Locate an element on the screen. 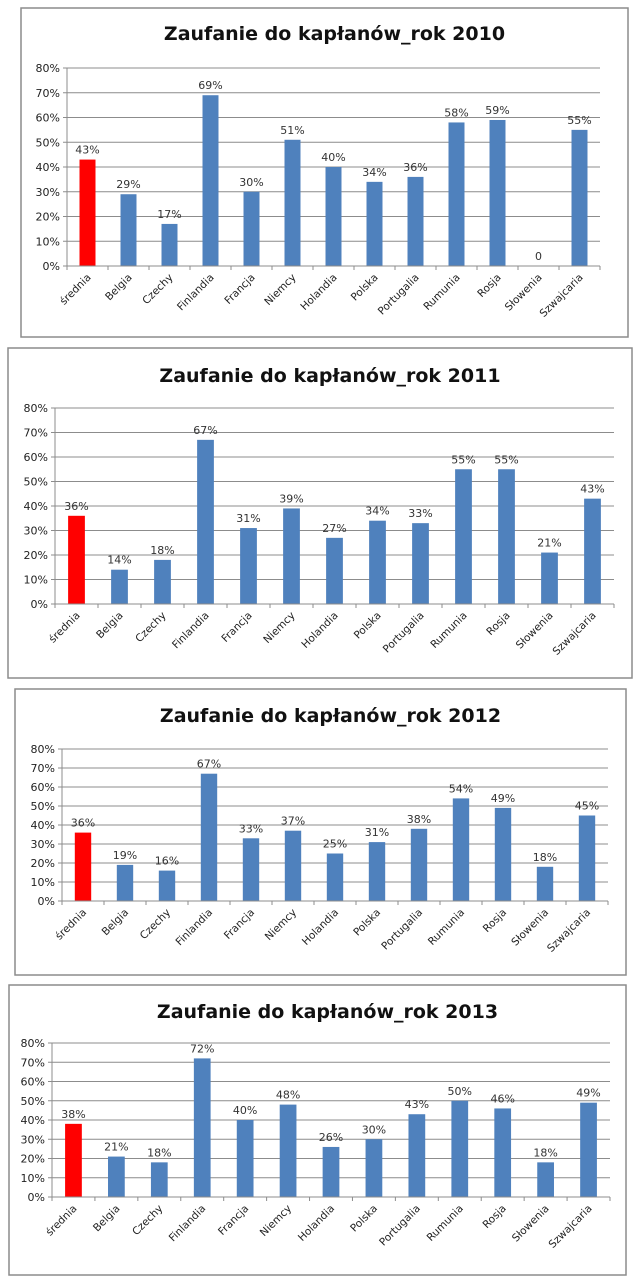 Image resolution: width=640 pixels, height=1281 pixels. chart-title: Zaufanie do kapłanów_rok 2010 is located at coordinates (334, 34).